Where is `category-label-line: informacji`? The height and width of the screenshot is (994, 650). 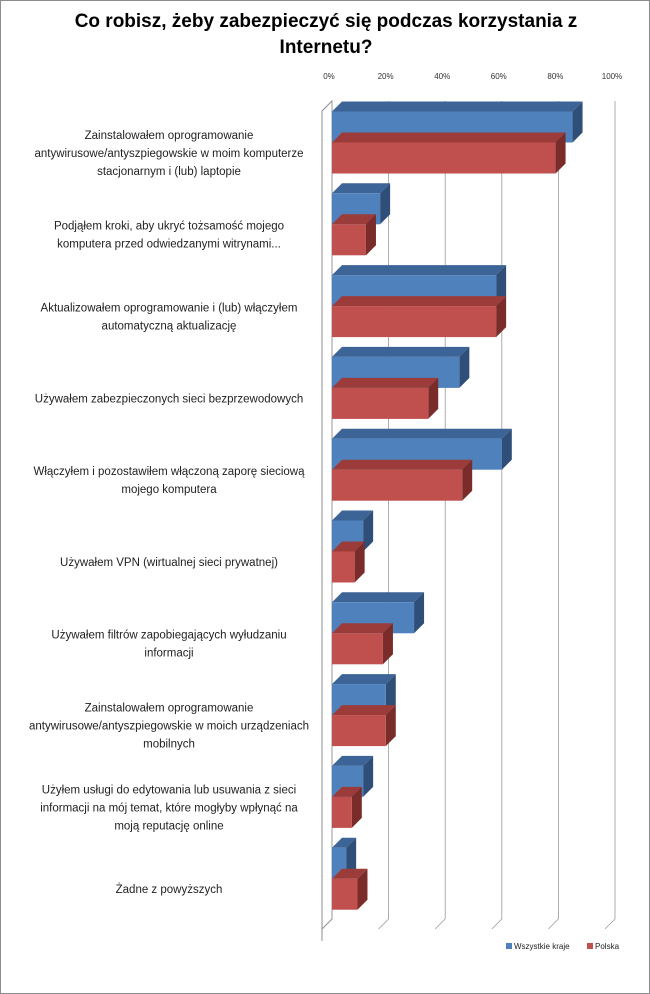
category-label-line: informacji is located at coordinates (168, 654).